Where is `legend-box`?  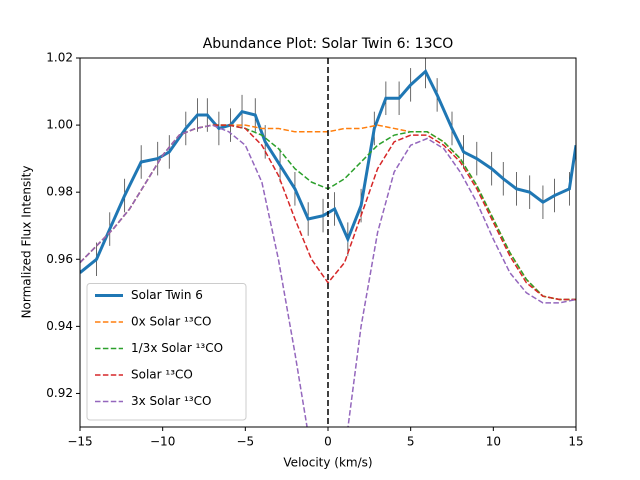 legend-box is located at coordinates (166, 352).